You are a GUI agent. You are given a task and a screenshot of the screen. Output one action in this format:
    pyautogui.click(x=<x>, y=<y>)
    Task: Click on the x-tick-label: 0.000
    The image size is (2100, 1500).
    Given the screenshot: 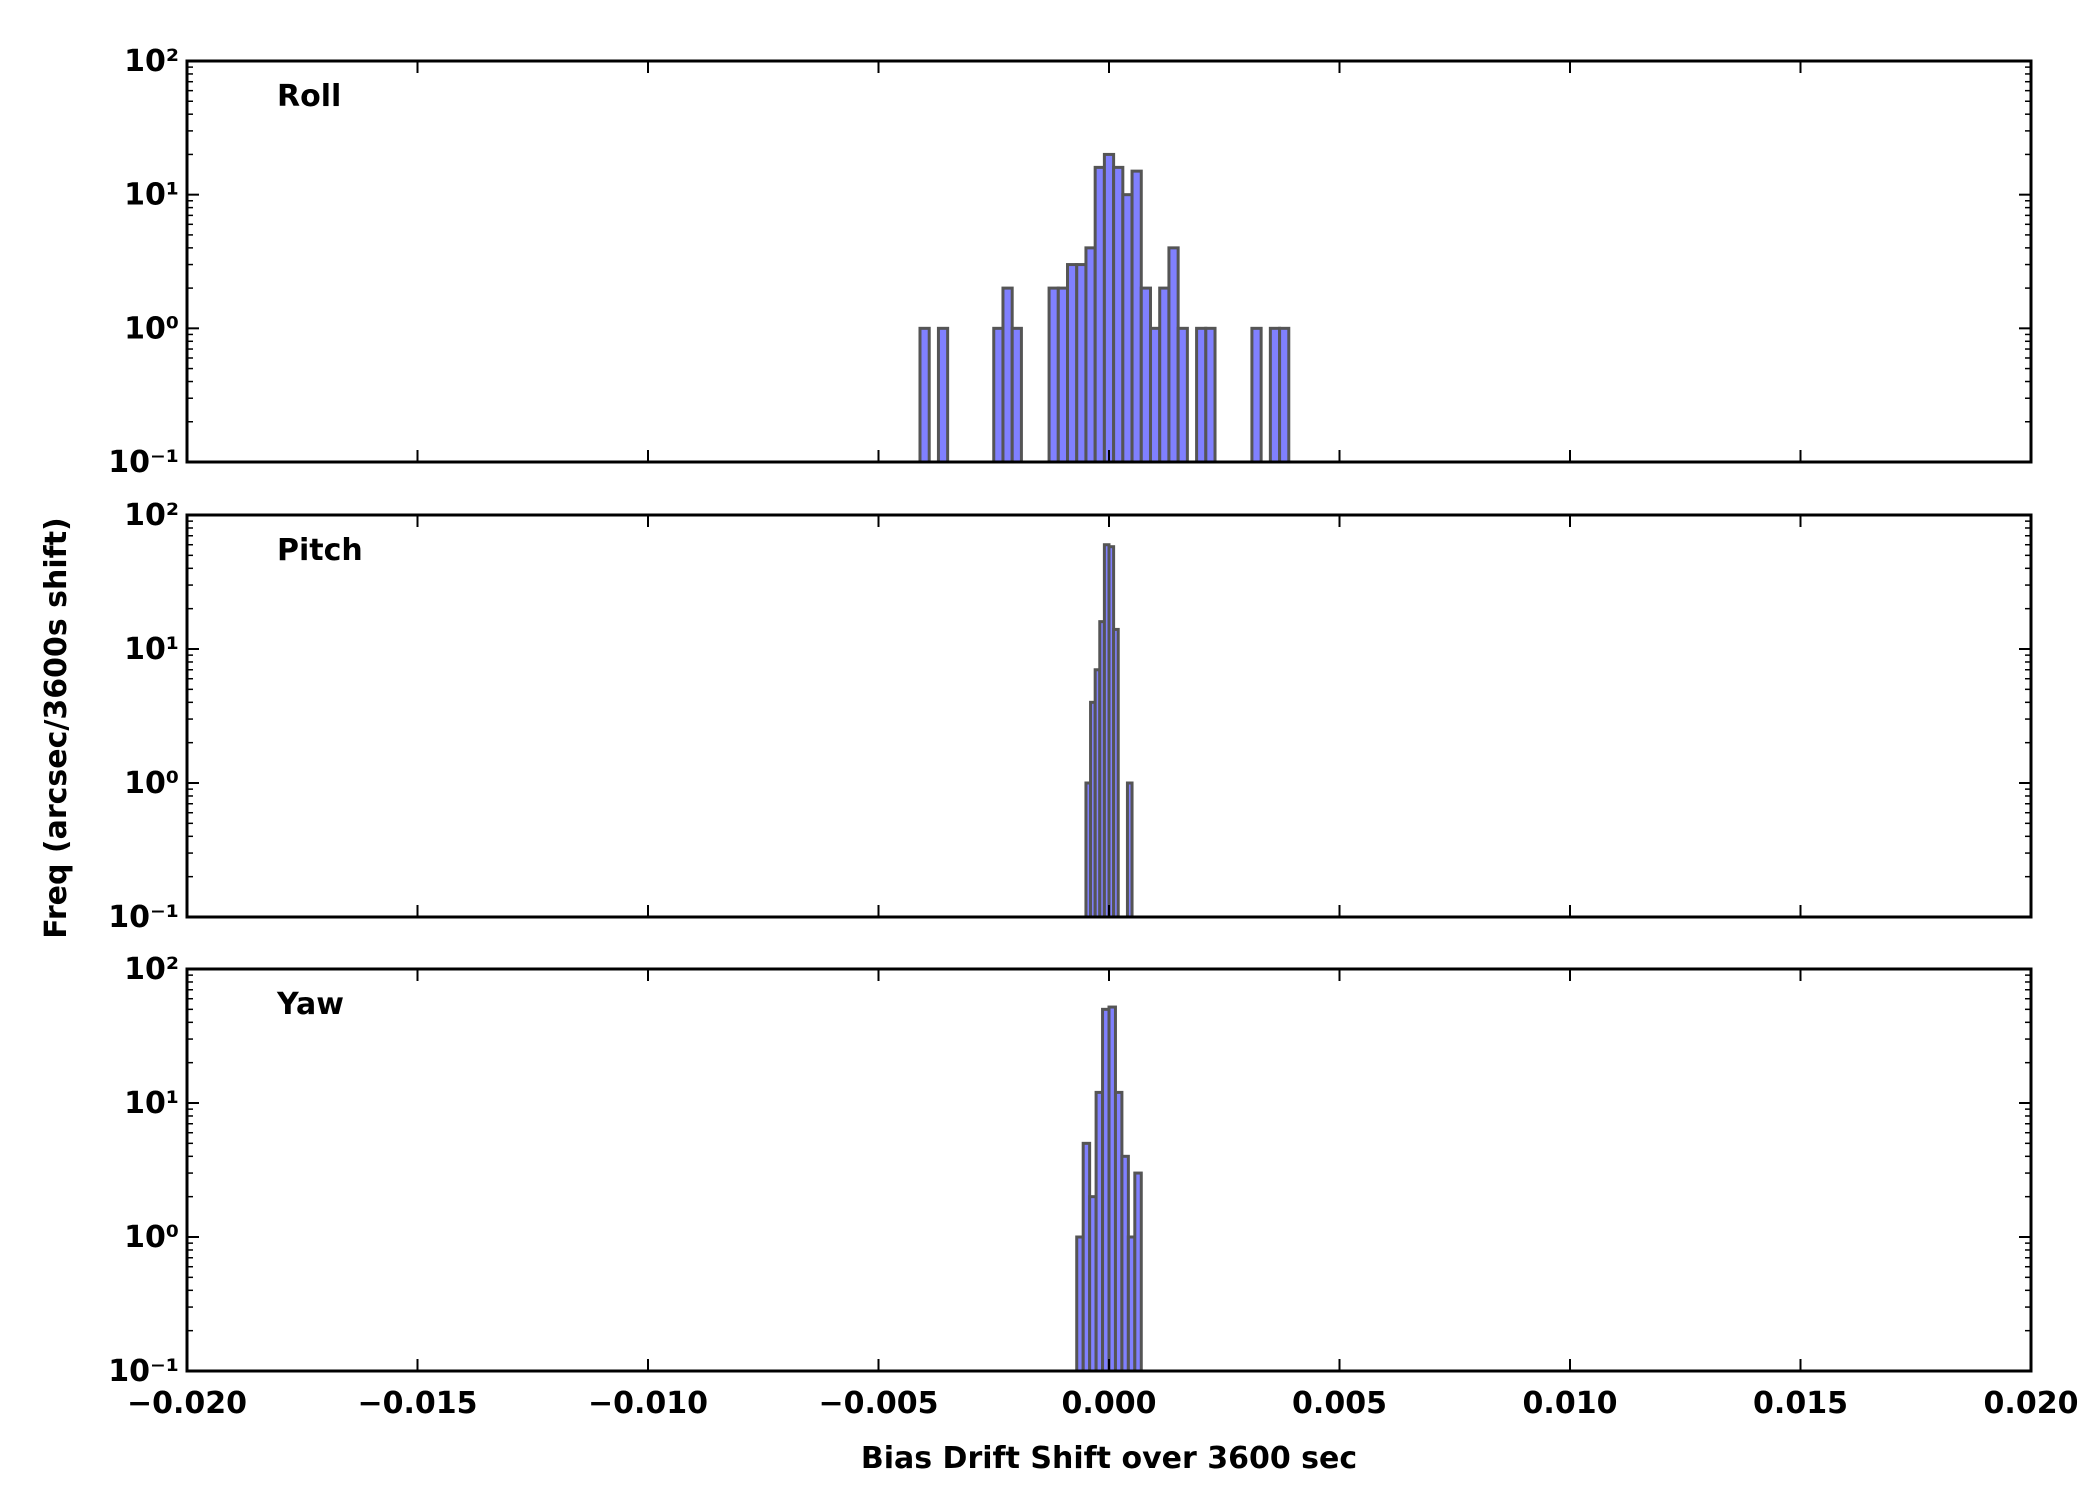 What is the action you would take?
    pyautogui.click(x=1109, y=1403)
    